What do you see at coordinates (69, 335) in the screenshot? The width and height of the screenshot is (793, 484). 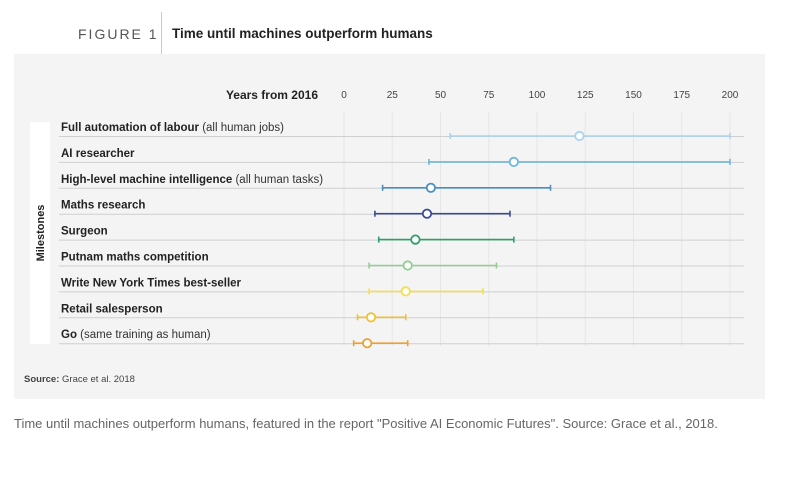 I see `milestone-9-label-name: Go` at bounding box center [69, 335].